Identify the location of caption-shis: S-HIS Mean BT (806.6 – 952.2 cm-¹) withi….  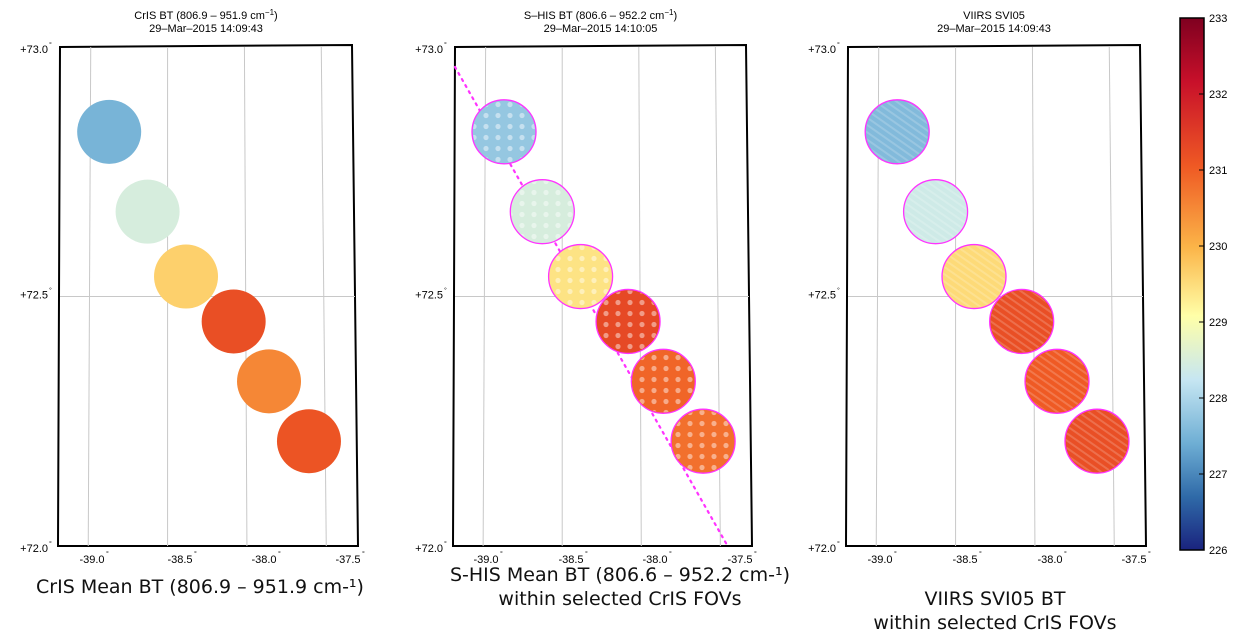
(620, 587).